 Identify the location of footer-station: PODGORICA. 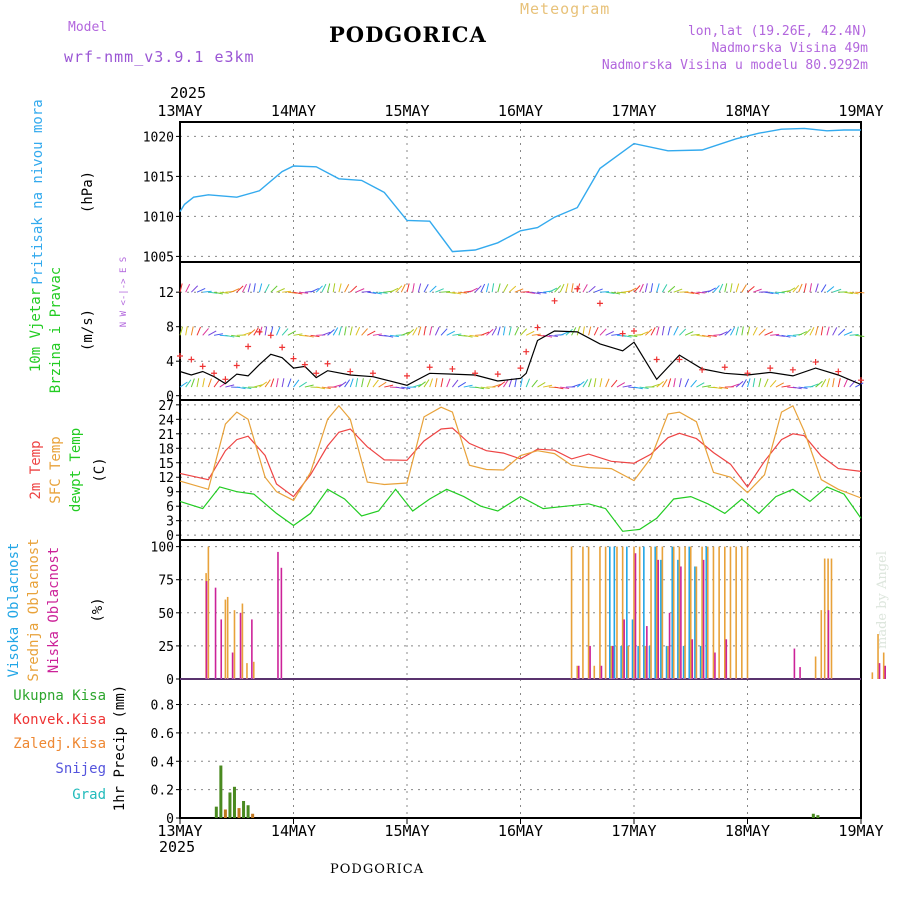
(377, 869).